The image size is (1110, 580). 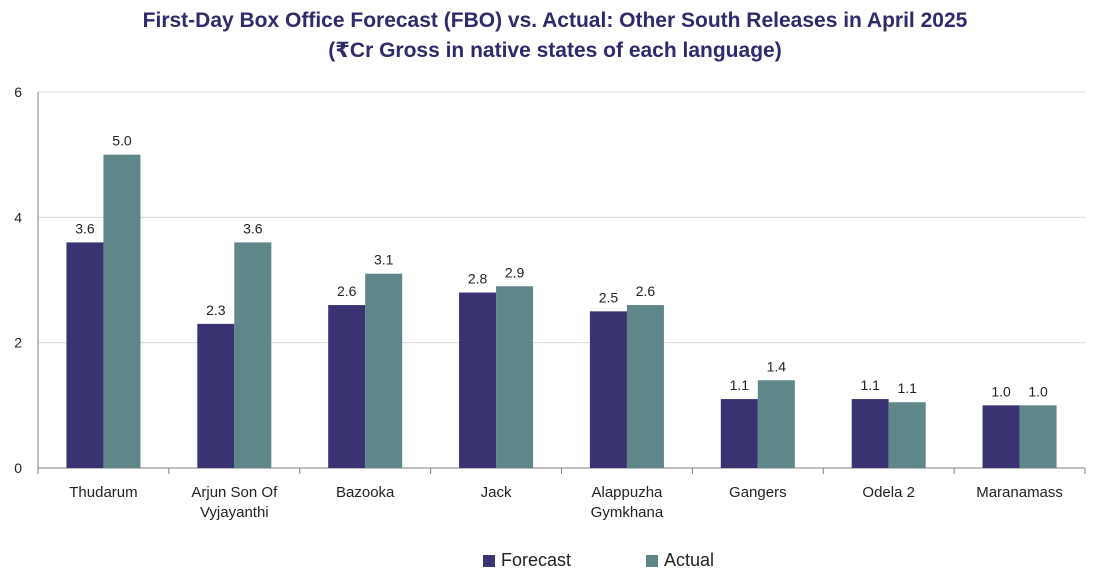 I want to click on x-category-label: Maranamass, so click(x=1019, y=492).